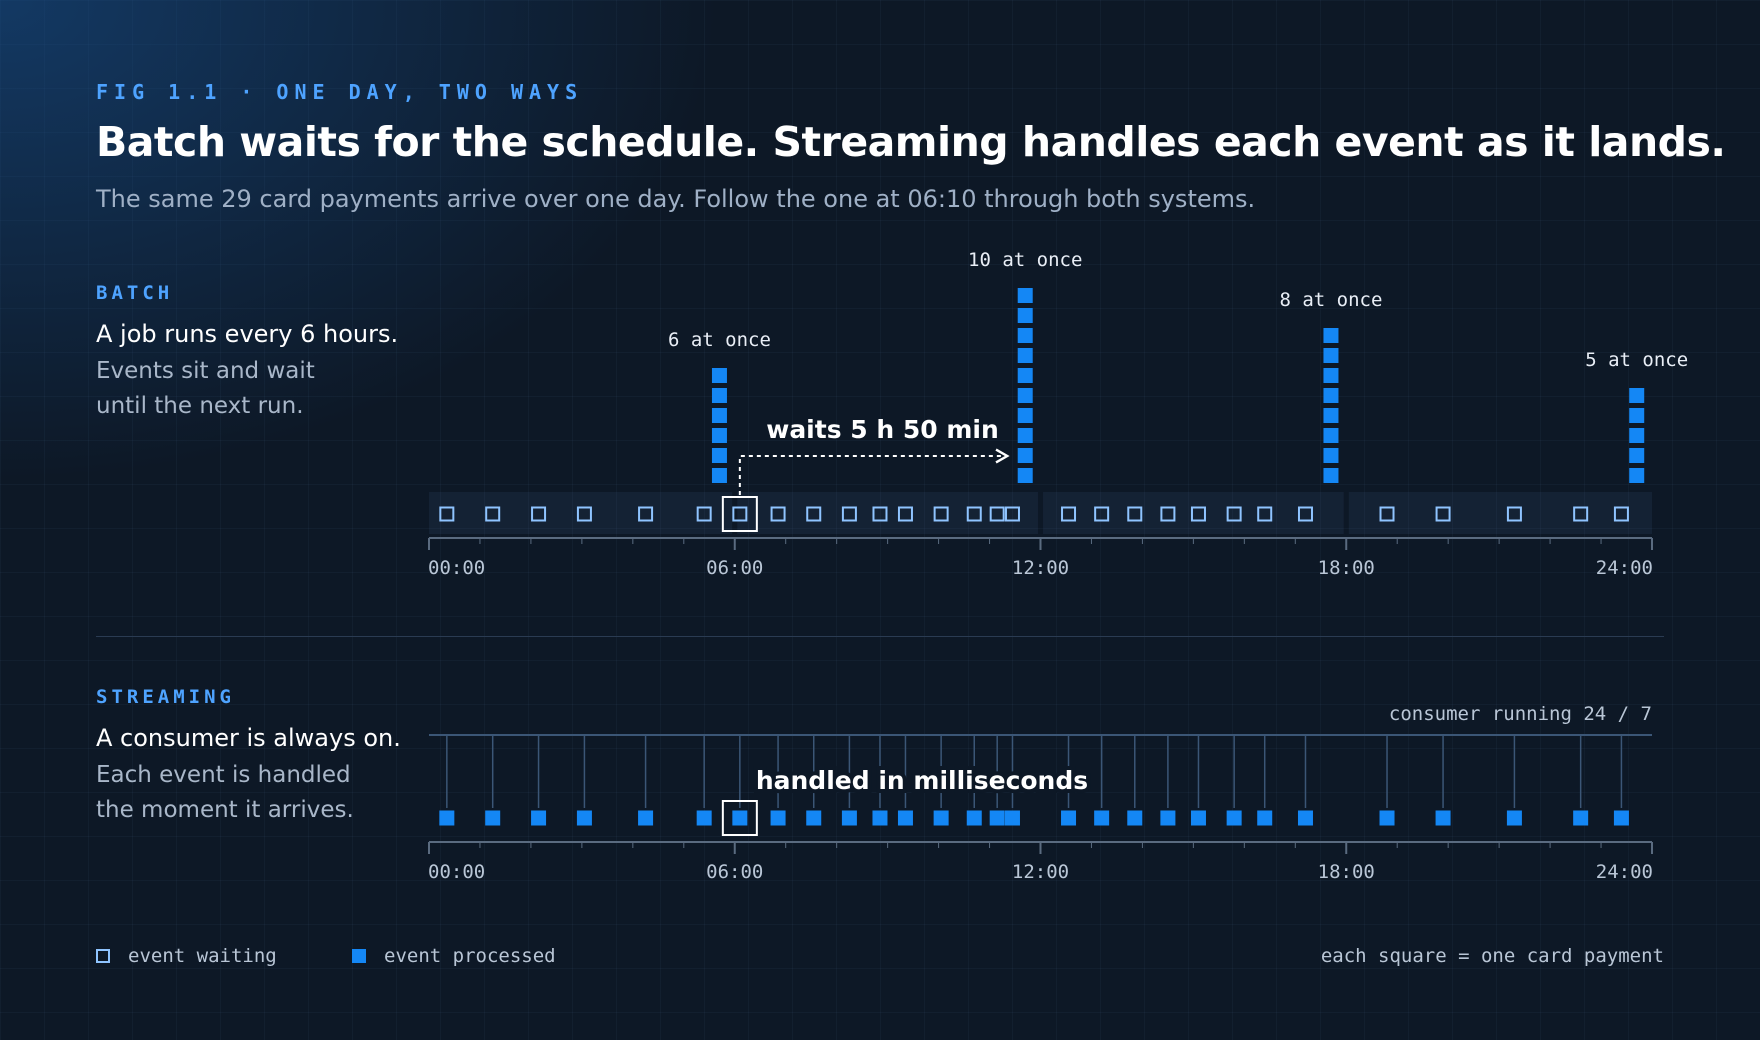  I want to click on streaming-tick-label: 12:00, so click(1040, 872).